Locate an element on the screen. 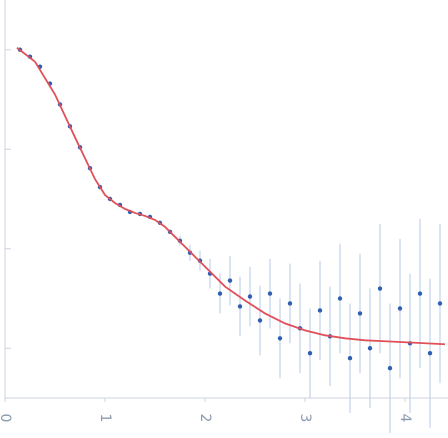 This screenshot has width=448, height=438. x-tick-label: 1 is located at coordinates (105, 418).